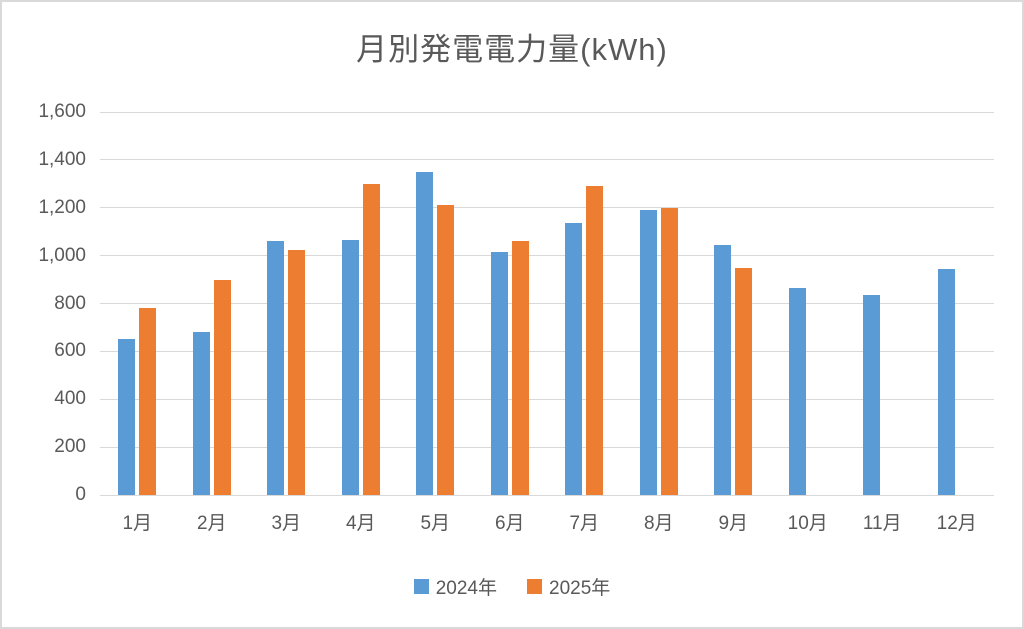 The image size is (1024, 629). I want to click on bar-2025年-8月, so click(669, 351).